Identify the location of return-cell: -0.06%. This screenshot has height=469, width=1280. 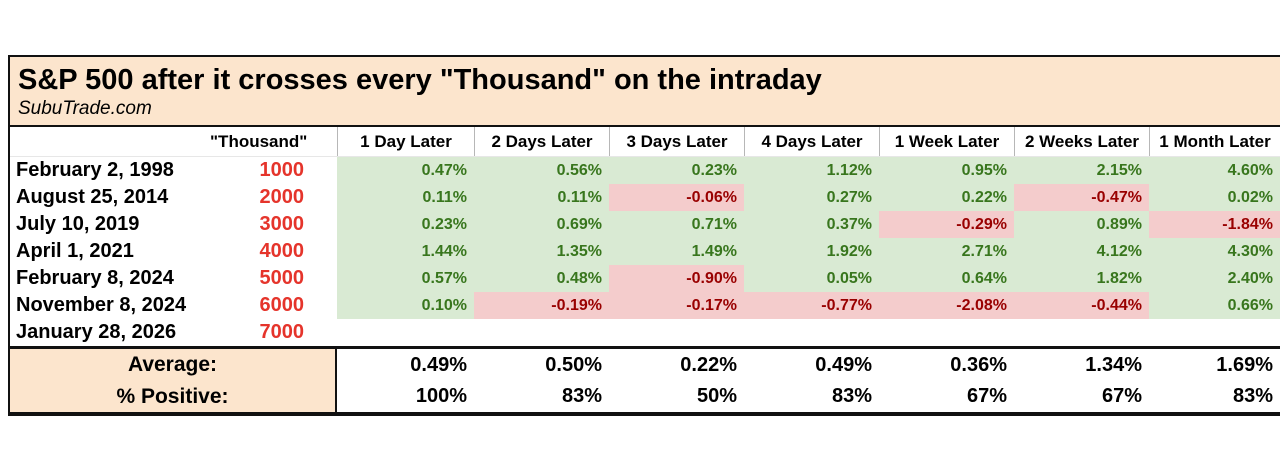
(676, 197).